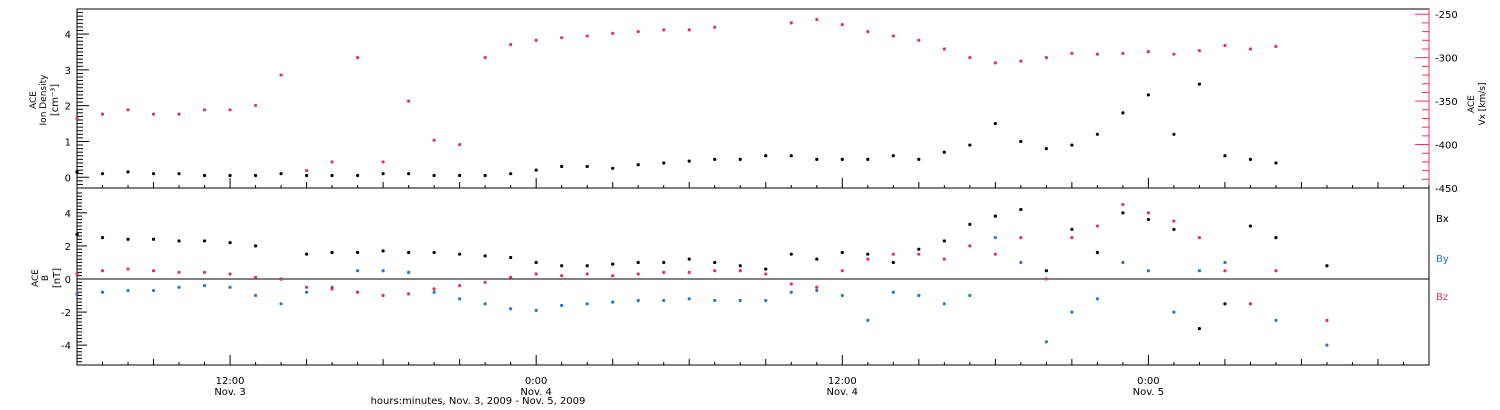 This screenshot has height=410, width=1500. What do you see at coordinates (68, 35) in the screenshot?
I see `top-left-tick-label: 4` at bounding box center [68, 35].